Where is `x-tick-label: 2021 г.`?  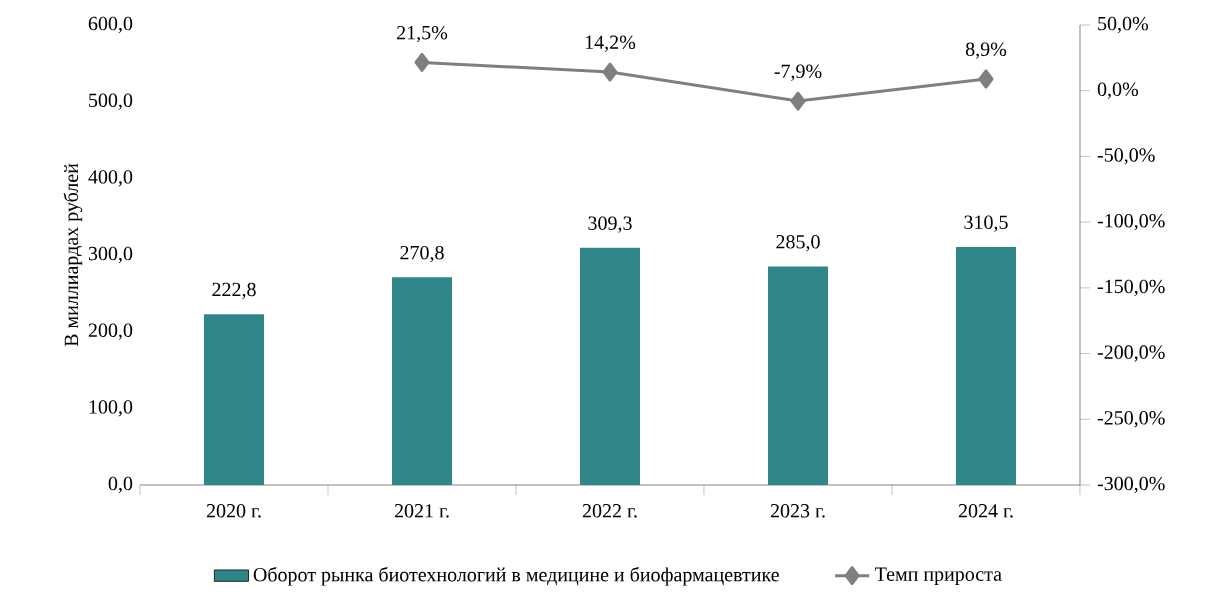
x-tick-label: 2021 г. is located at coordinates (421, 510).